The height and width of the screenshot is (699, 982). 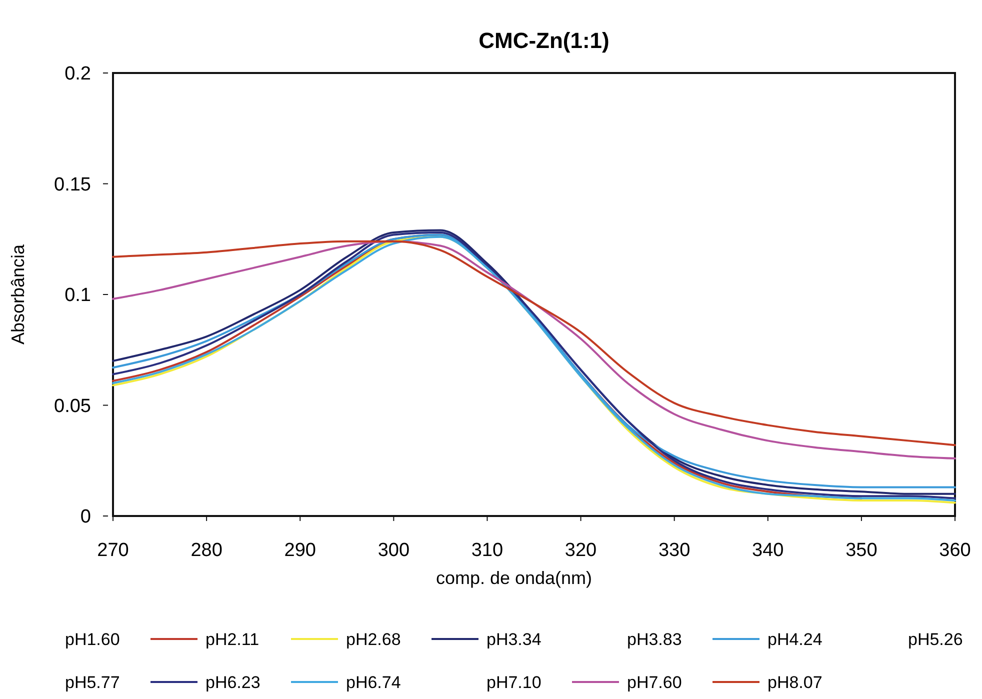 What do you see at coordinates (373, 682) in the screenshot?
I see `legend-label: pH6.74` at bounding box center [373, 682].